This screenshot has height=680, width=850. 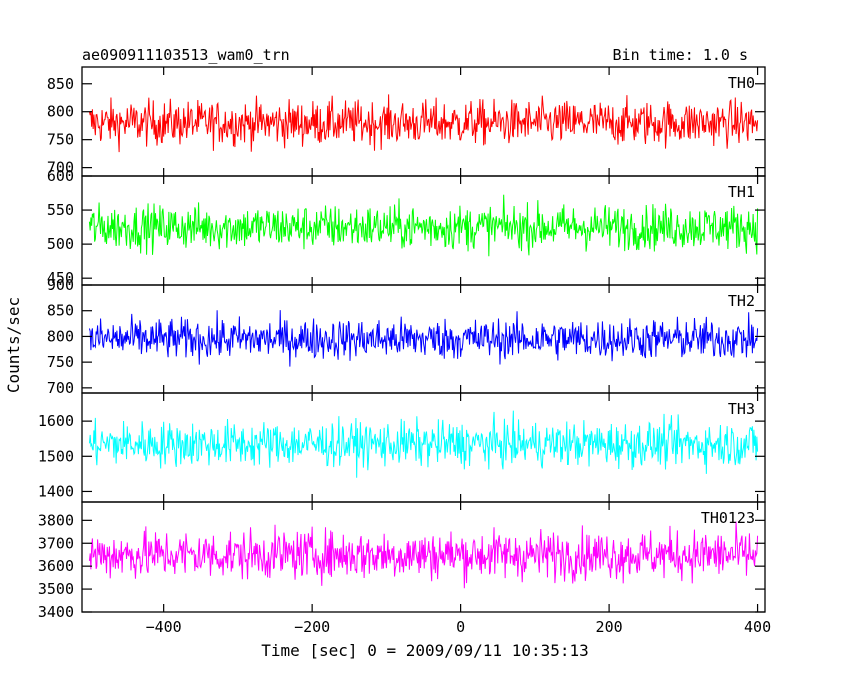 I want to click on y-tick-label: 3400, so click(x=56, y=612).